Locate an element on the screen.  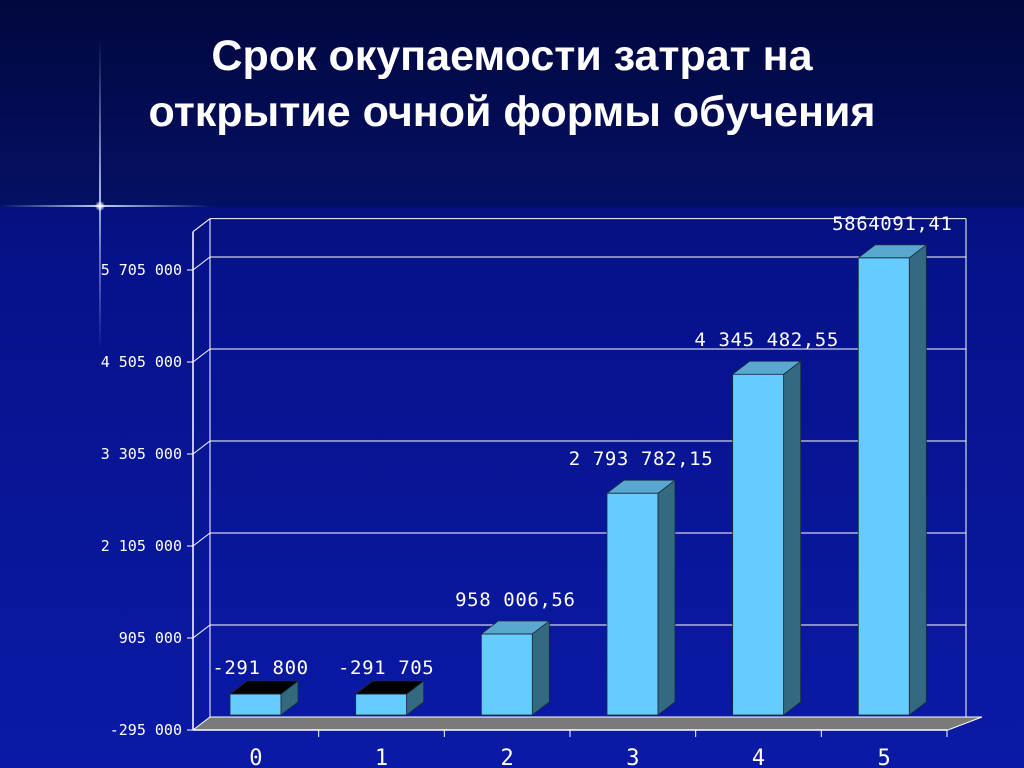
y-tick-label: -295 000 is located at coordinates (146, 730).